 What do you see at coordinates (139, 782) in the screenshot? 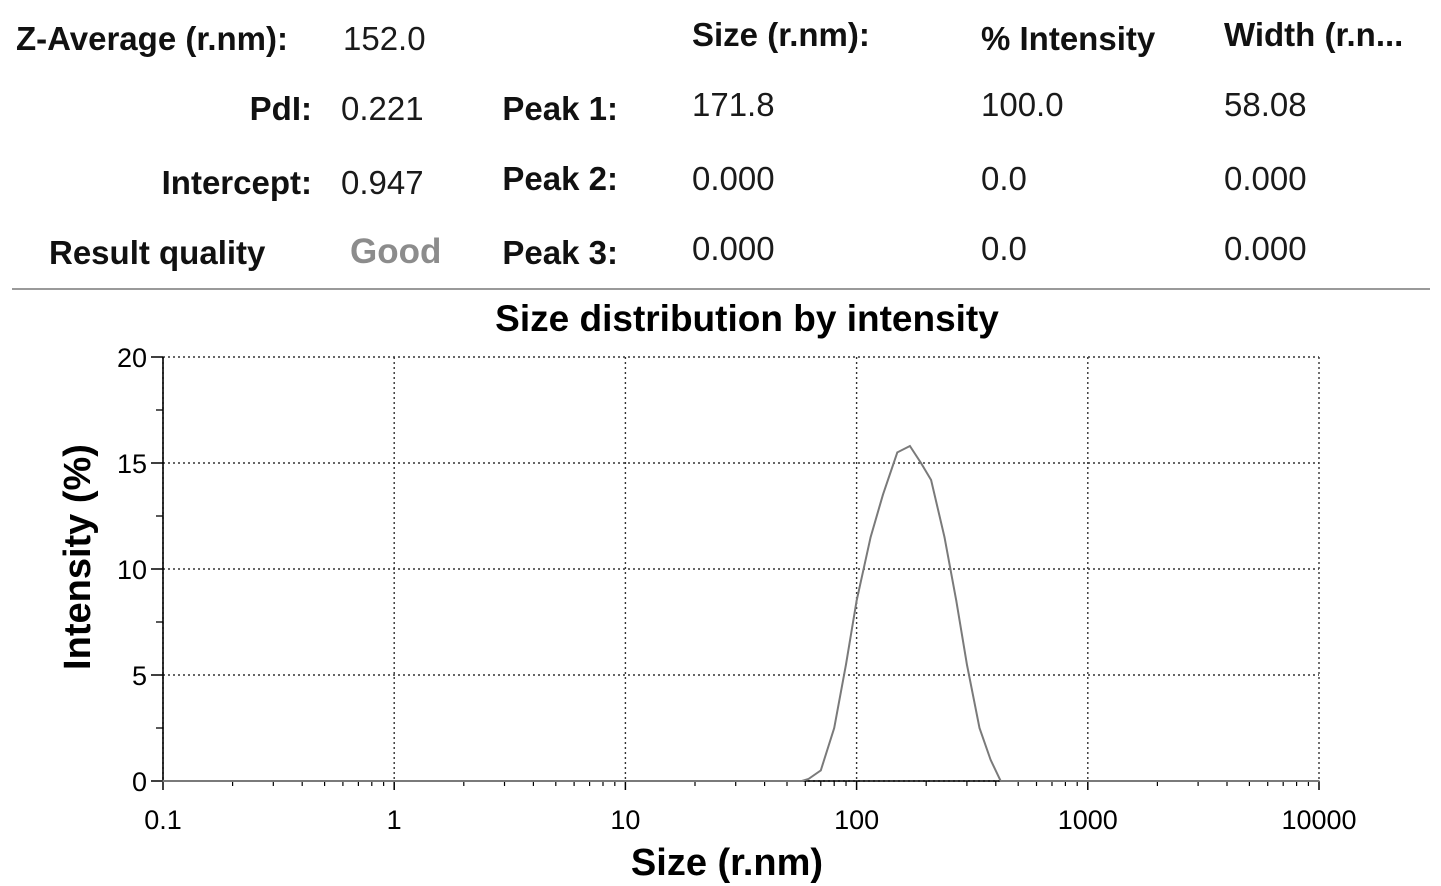
I see `y-tick-label-0: 0` at bounding box center [139, 782].